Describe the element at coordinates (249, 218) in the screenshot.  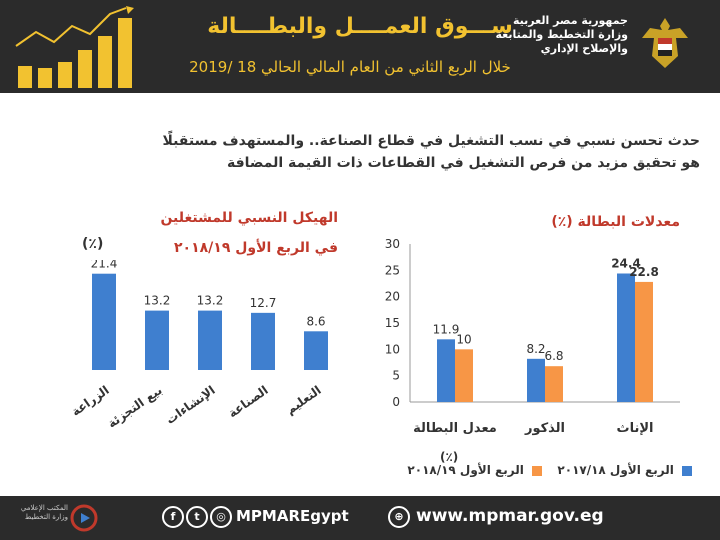
I see `employment-chart-title: الهيكل النسبي للمشتغلين` at that location.